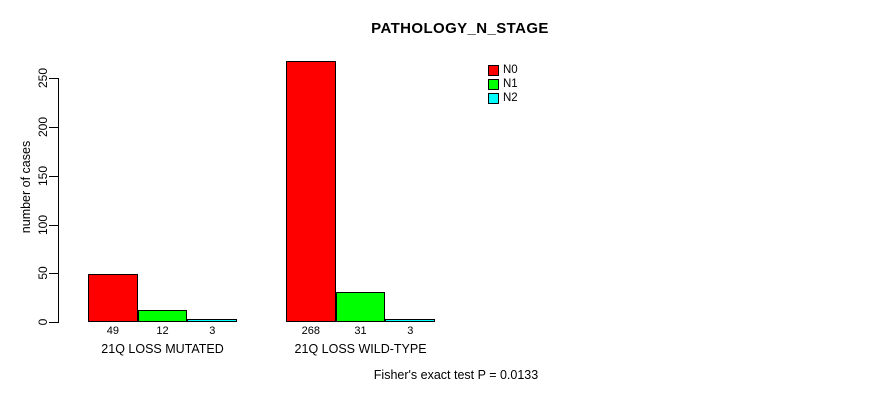  Describe the element at coordinates (510, 84) in the screenshot. I see `legend-label-N1: N1` at that location.